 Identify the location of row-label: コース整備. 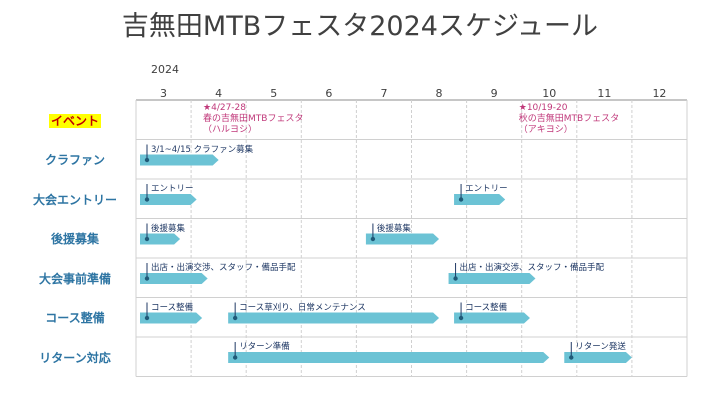
(75, 318).